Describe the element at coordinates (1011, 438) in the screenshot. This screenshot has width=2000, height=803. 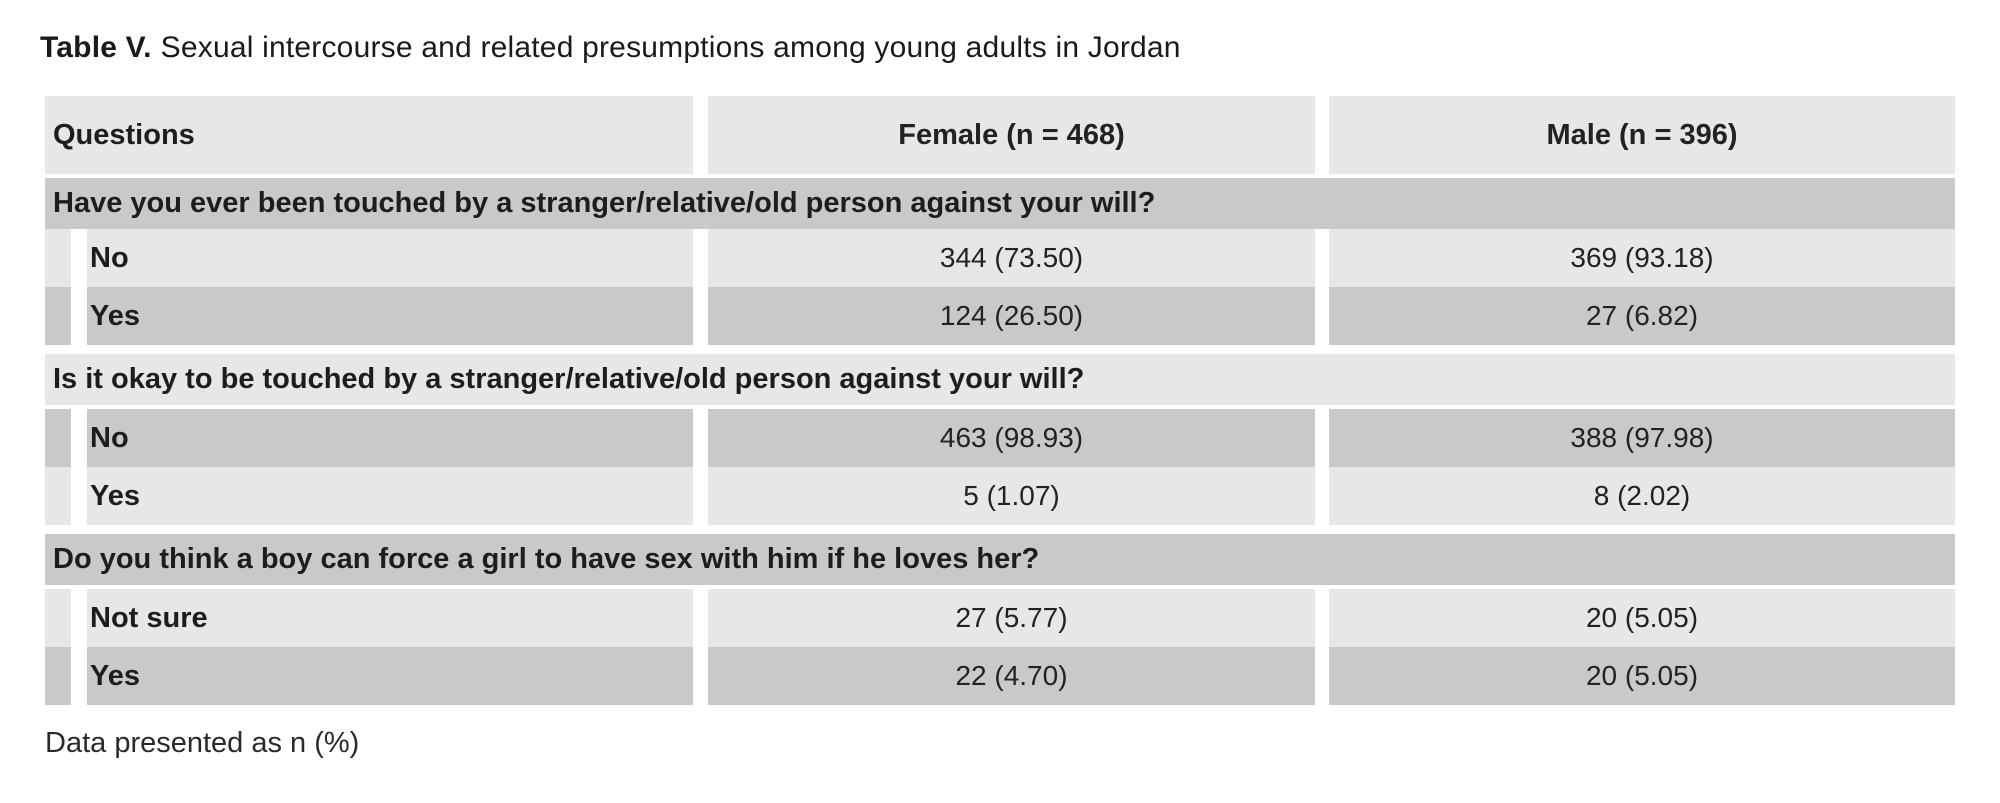
I see `female-value: 463 (98.93)` at that location.